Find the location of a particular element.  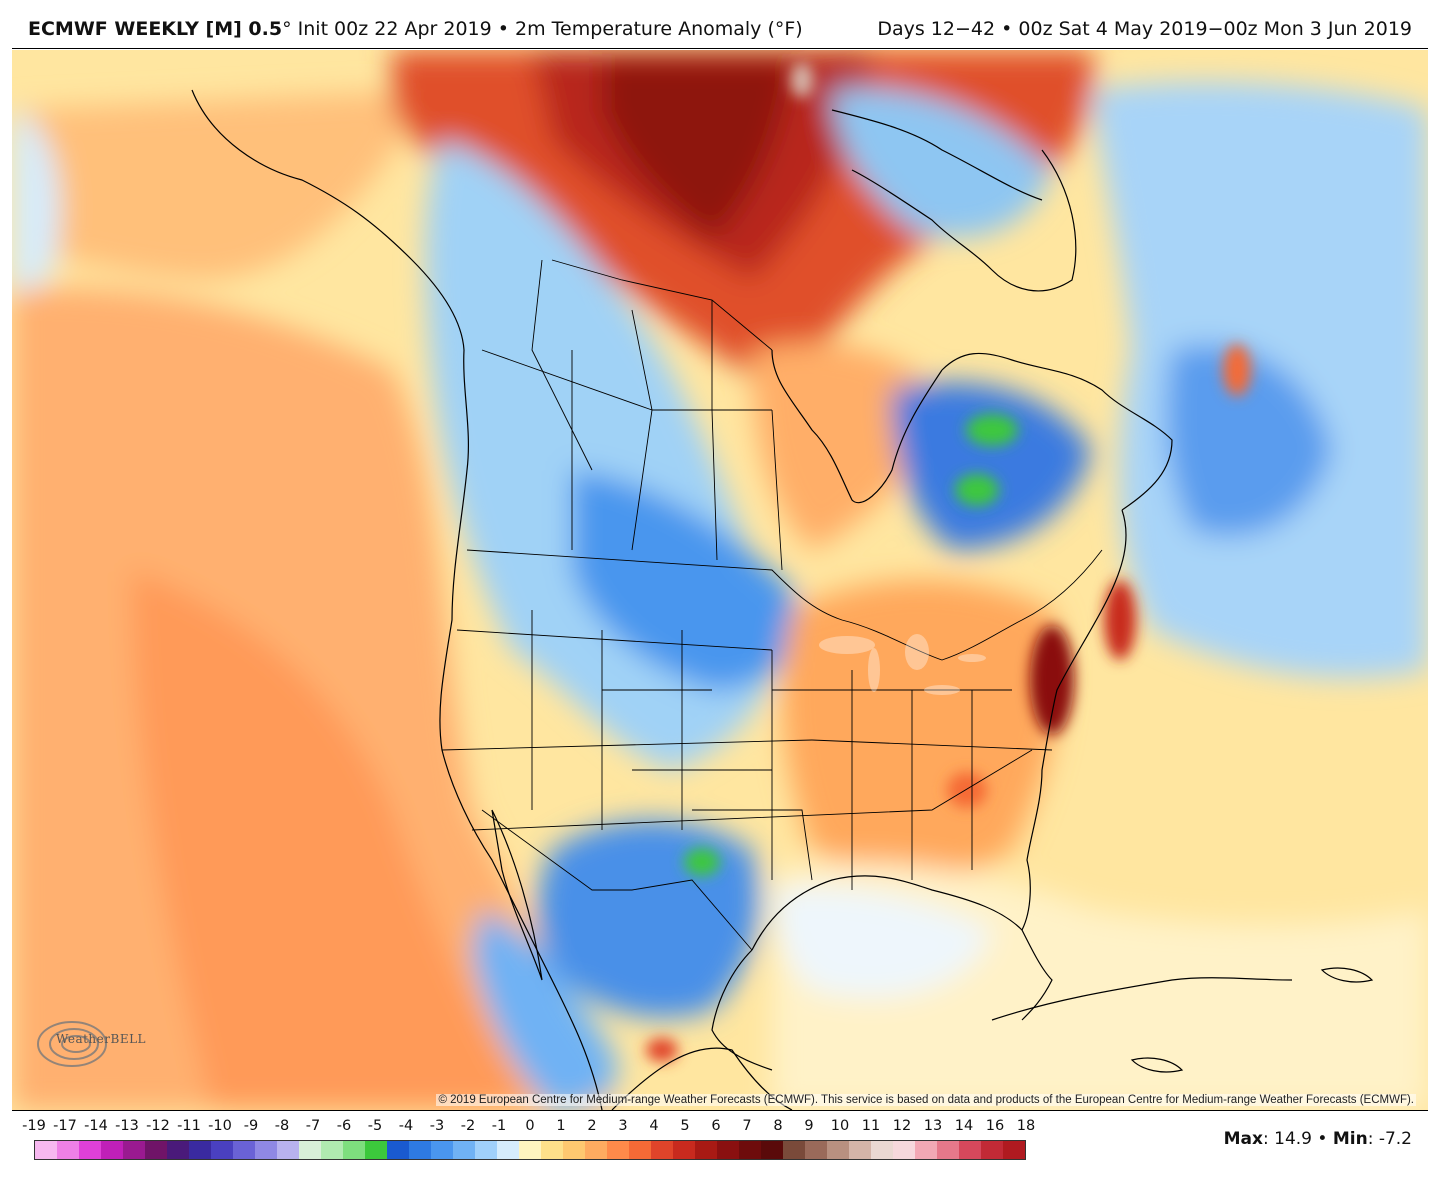

colorbar-tick-label: 6 is located at coordinates (716, 1126).